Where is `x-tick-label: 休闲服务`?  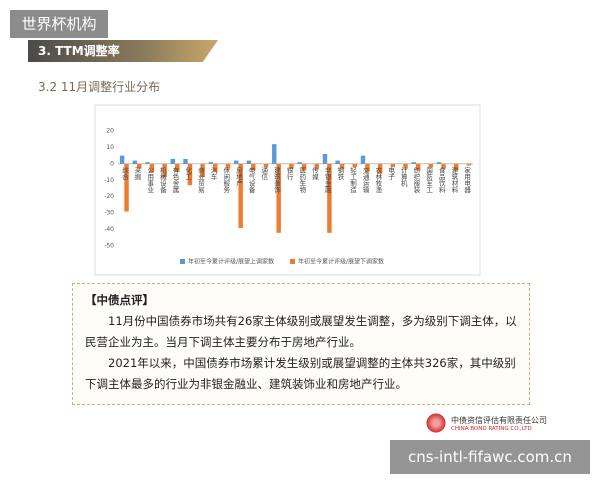 x-tick-label: 休闲服务 is located at coordinates (226, 180).